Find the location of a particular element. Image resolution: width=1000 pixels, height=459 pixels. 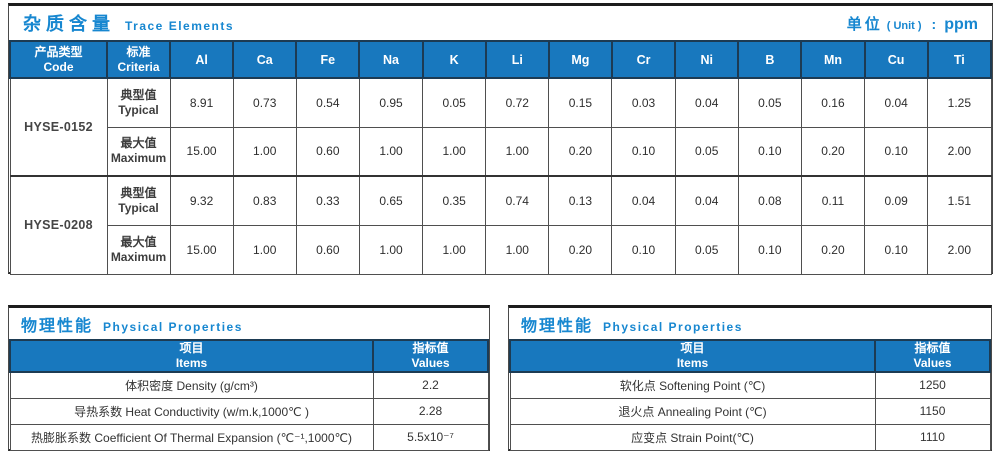

property-item-cell: 体积密度 Density (g/cm³) is located at coordinates (191, 385).